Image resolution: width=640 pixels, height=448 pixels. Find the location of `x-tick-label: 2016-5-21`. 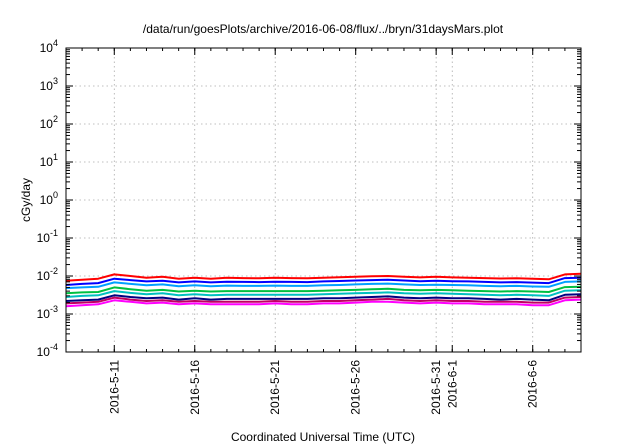

x-tick-label: 2016-5-21 is located at coordinates (275, 387).